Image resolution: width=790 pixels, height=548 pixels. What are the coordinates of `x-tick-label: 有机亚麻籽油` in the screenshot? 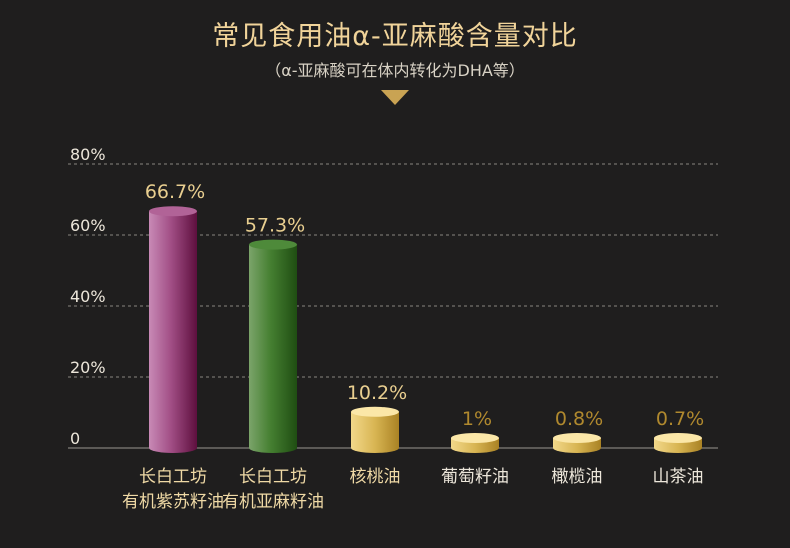 It's located at (273, 502).